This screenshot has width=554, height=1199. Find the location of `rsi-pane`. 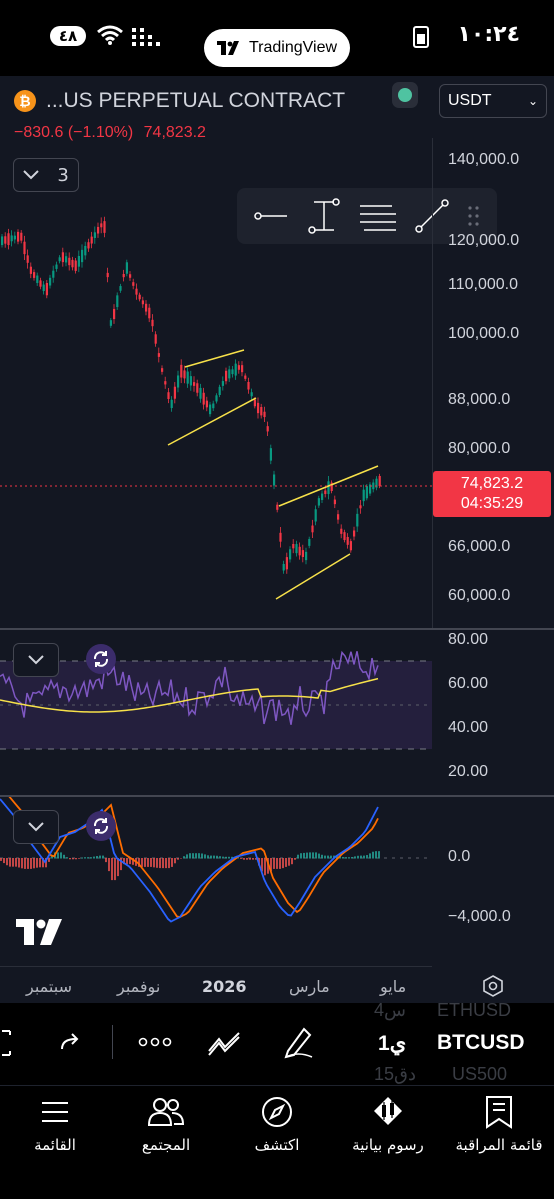

rsi-pane is located at coordinates (216, 712).